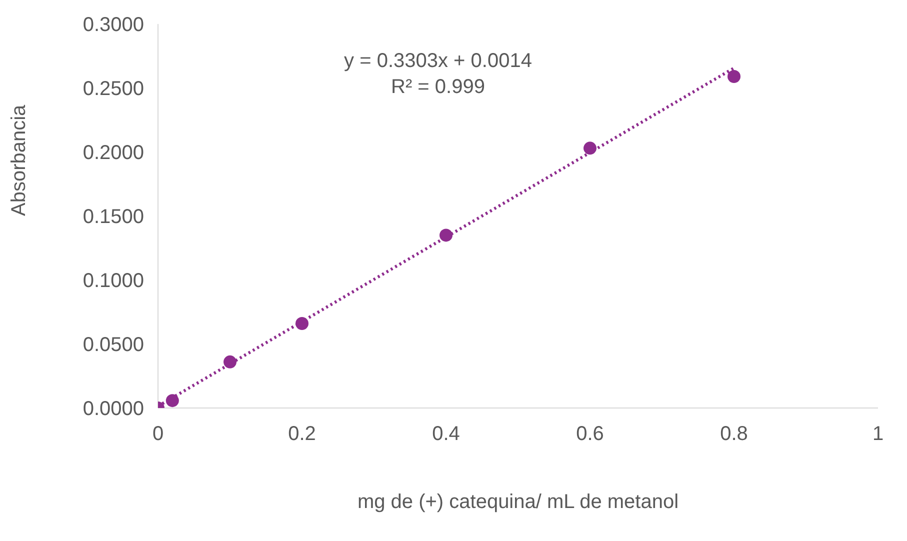 The image size is (907, 541). Describe the element at coordinates (438, 74) in the screenshot. I see `equation-text: y = 0.3303x + 0.0014 R² = 0.999` at that location.